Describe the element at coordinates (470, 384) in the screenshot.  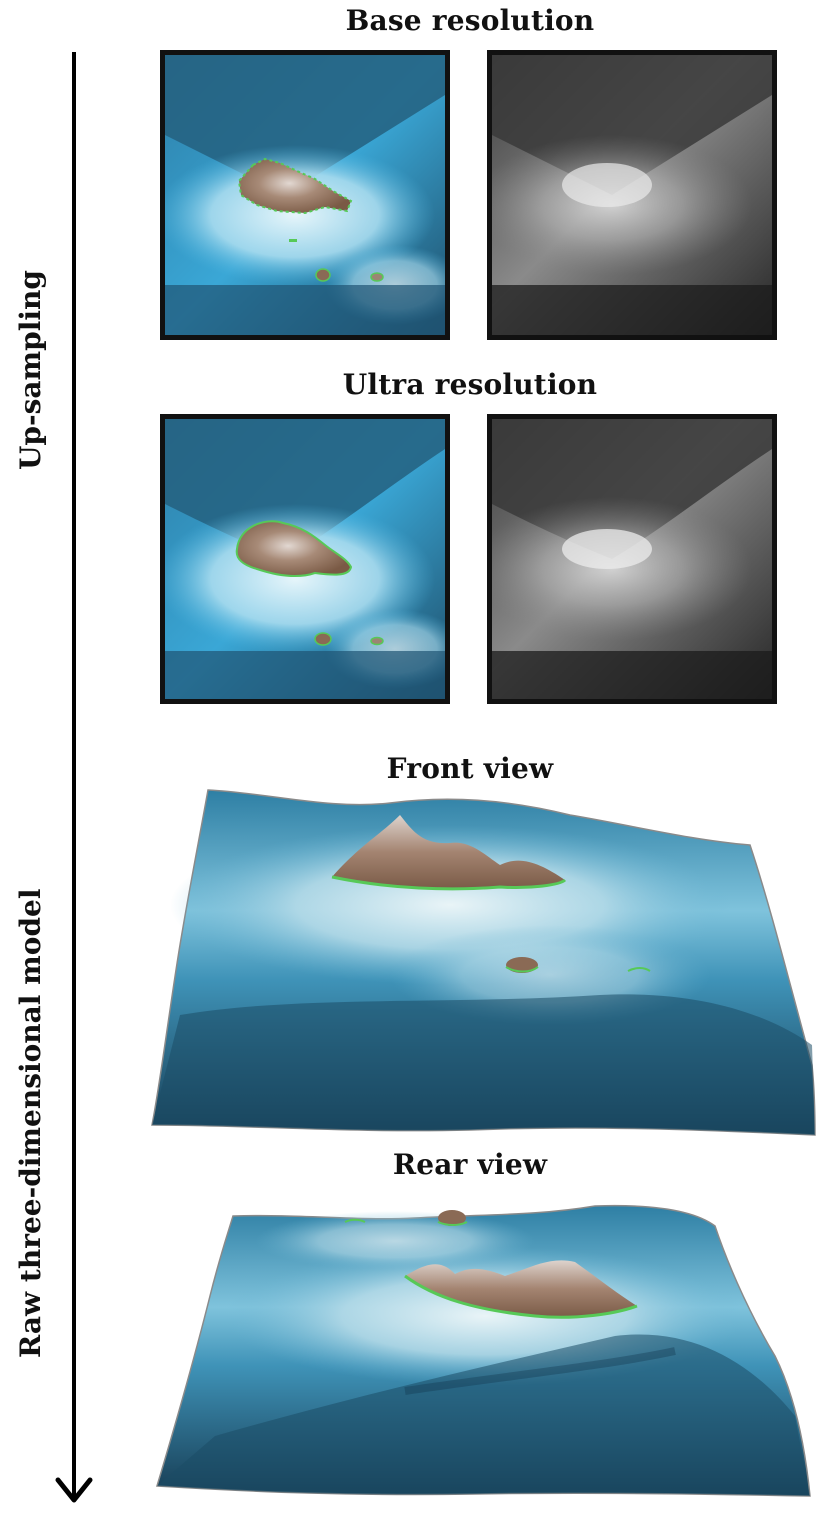
I see `ultra-resolution-title: Ultra resolution` at that location.